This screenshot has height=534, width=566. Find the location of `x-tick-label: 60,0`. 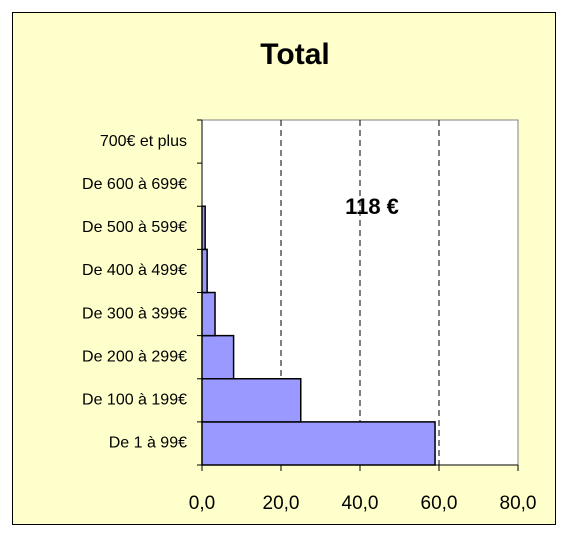

x-tick-label: 60,0 is located at coordinates (439, 503).